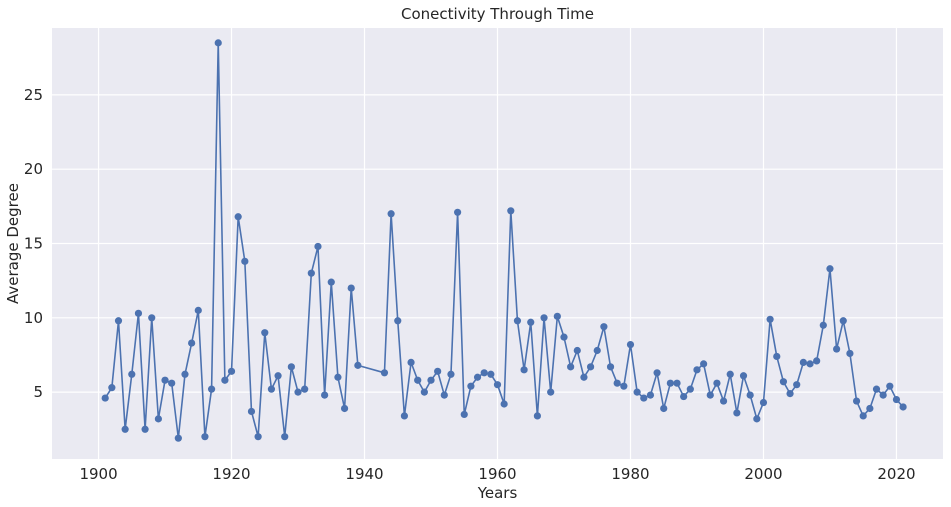 Image resolution: width=951 pixels, height=507 pixels. I want to click on y-tick-labels: 5 10 15 20 25, so click(33, 243).